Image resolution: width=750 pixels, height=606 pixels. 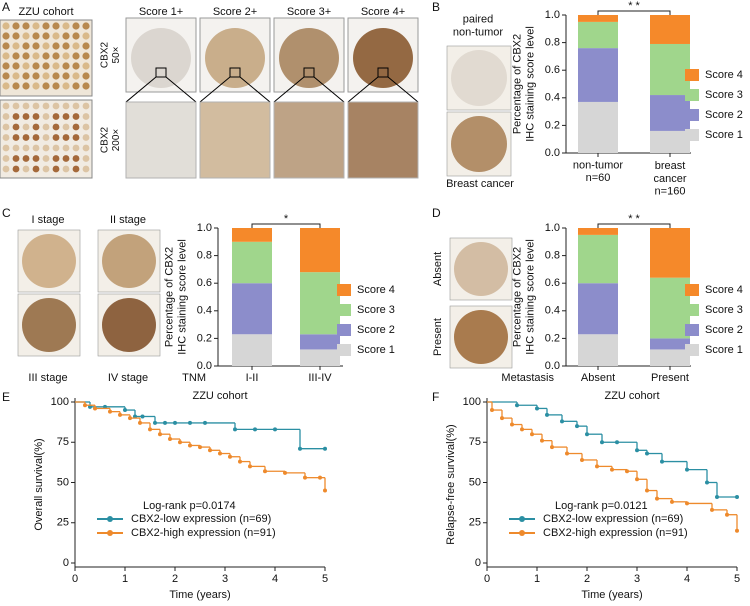 What do you see at coordinates (45, 12) in the screenshot?
I see `cohort-label: ZZU cohort` at bounding box center [45, 12].